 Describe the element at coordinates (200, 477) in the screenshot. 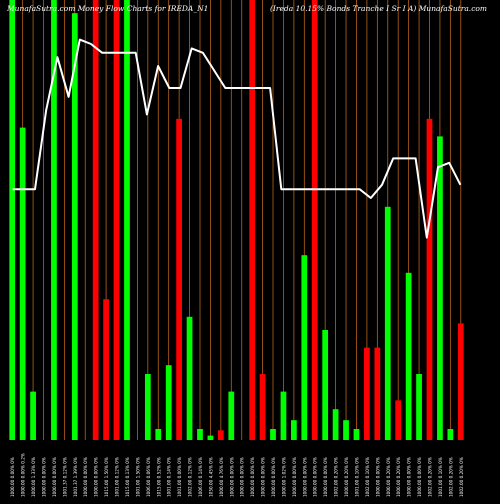

I see `x-tick-label: 1006.00 0.14% 0%` at that location.